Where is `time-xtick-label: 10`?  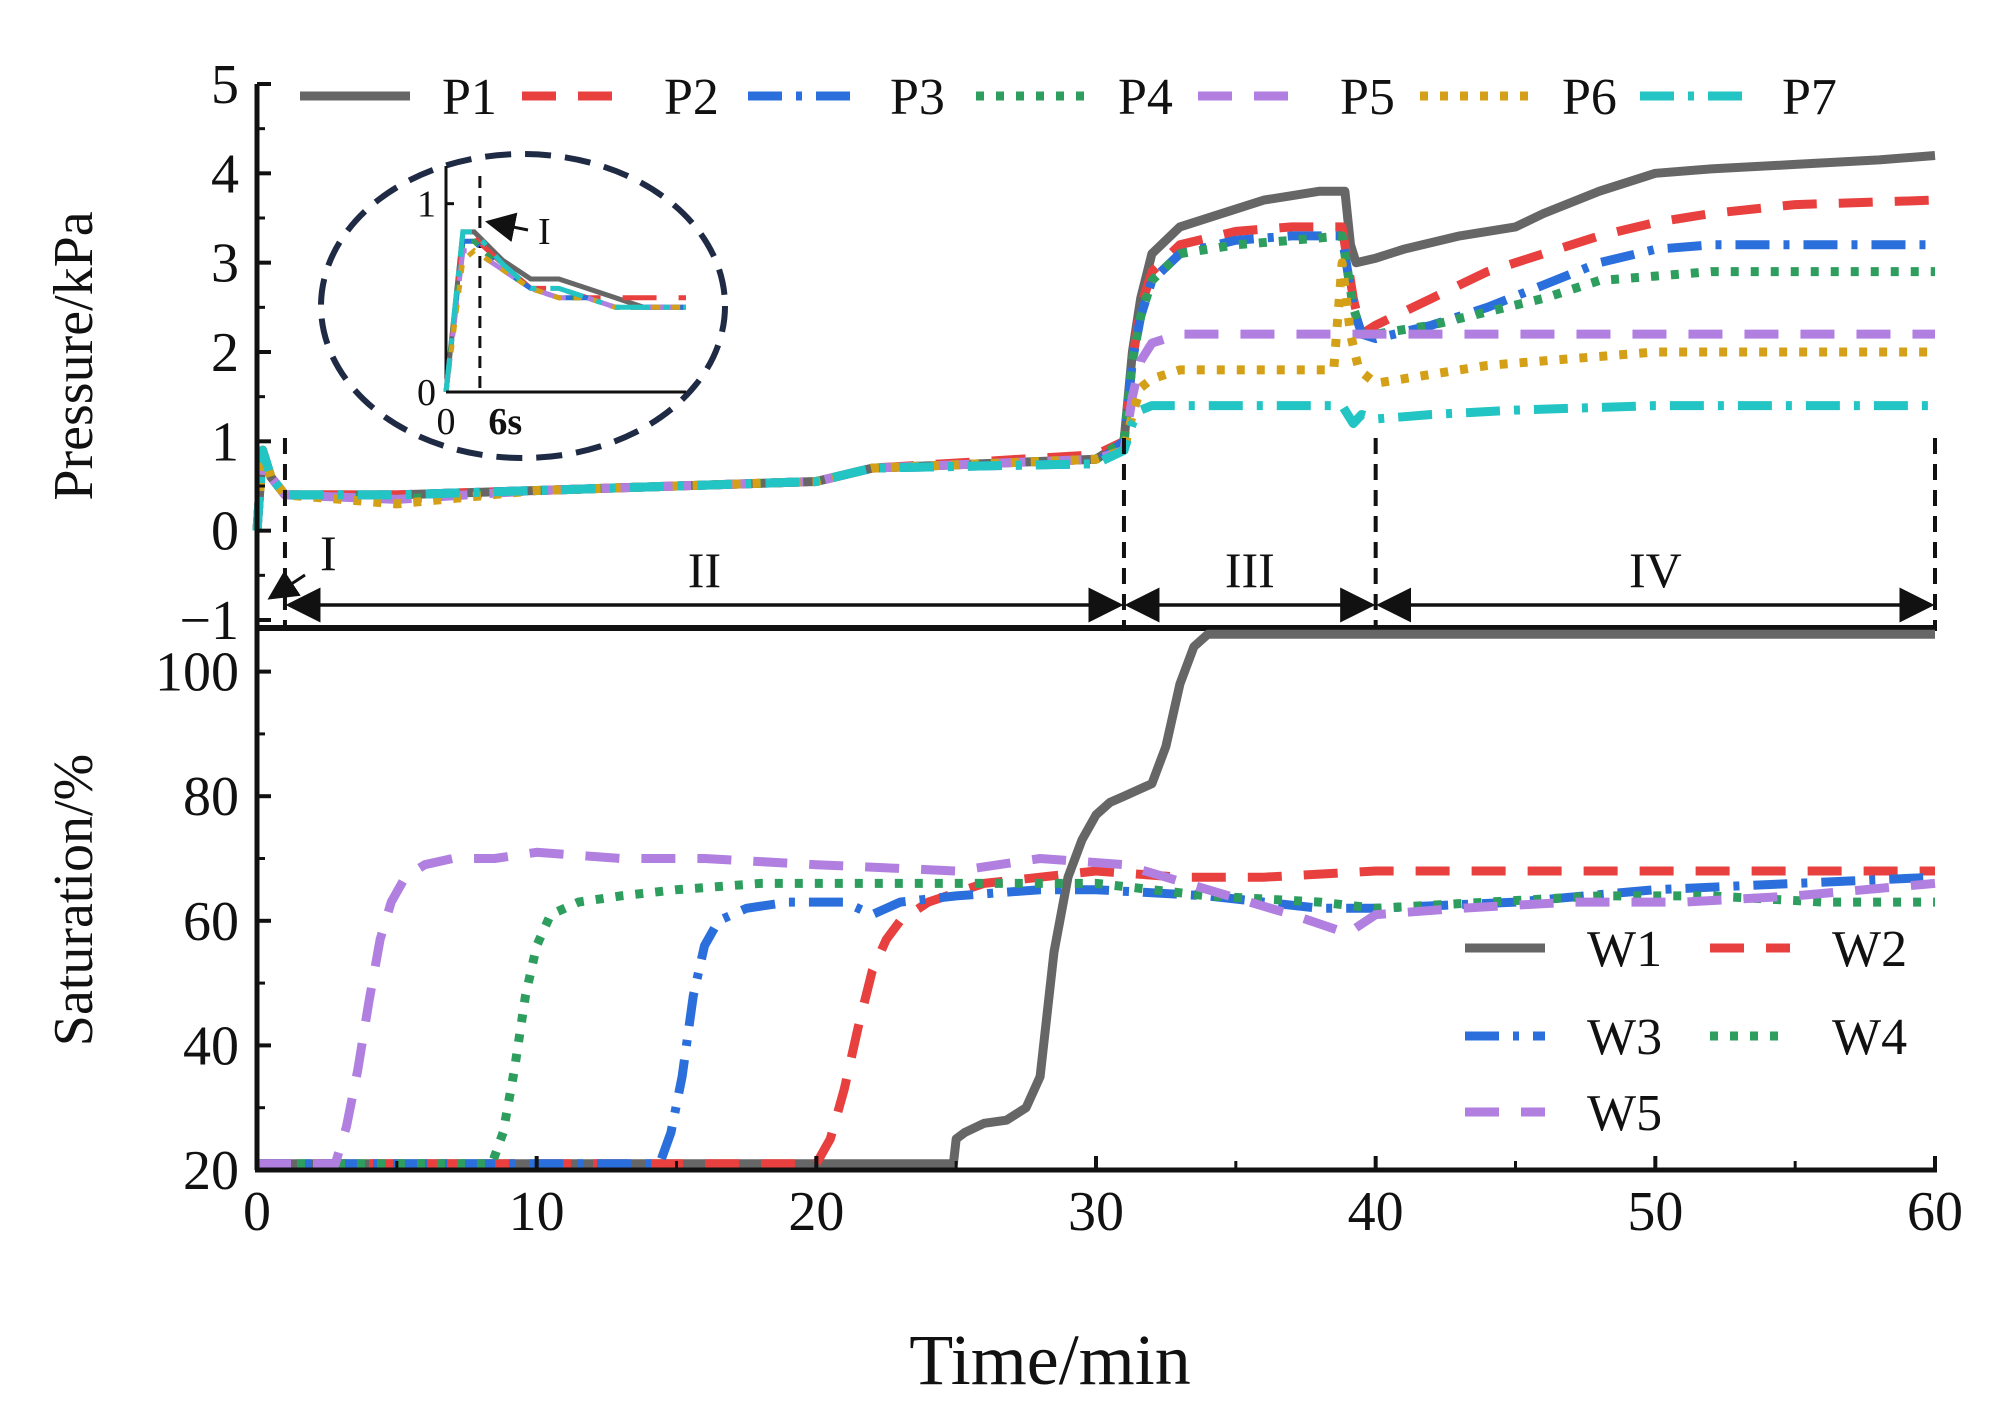 time-xtick-label: 10 is located at coordinates (537, 1212).